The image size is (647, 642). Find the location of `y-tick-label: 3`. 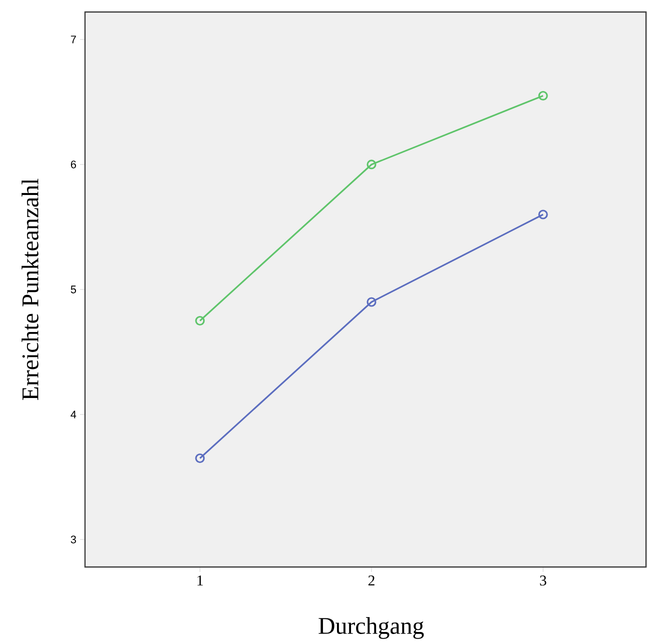

y-tick-label: 3 is located at coordinates (73, 540).